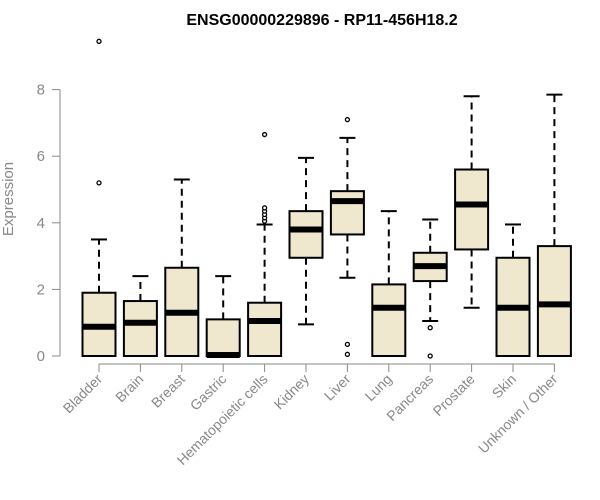 Image resolution: width=600 pixels, height=500 pixels. Describe the element at coordinates (337, 387) in the screenshot. I see `x-tick-label-6: Liver` at that location.